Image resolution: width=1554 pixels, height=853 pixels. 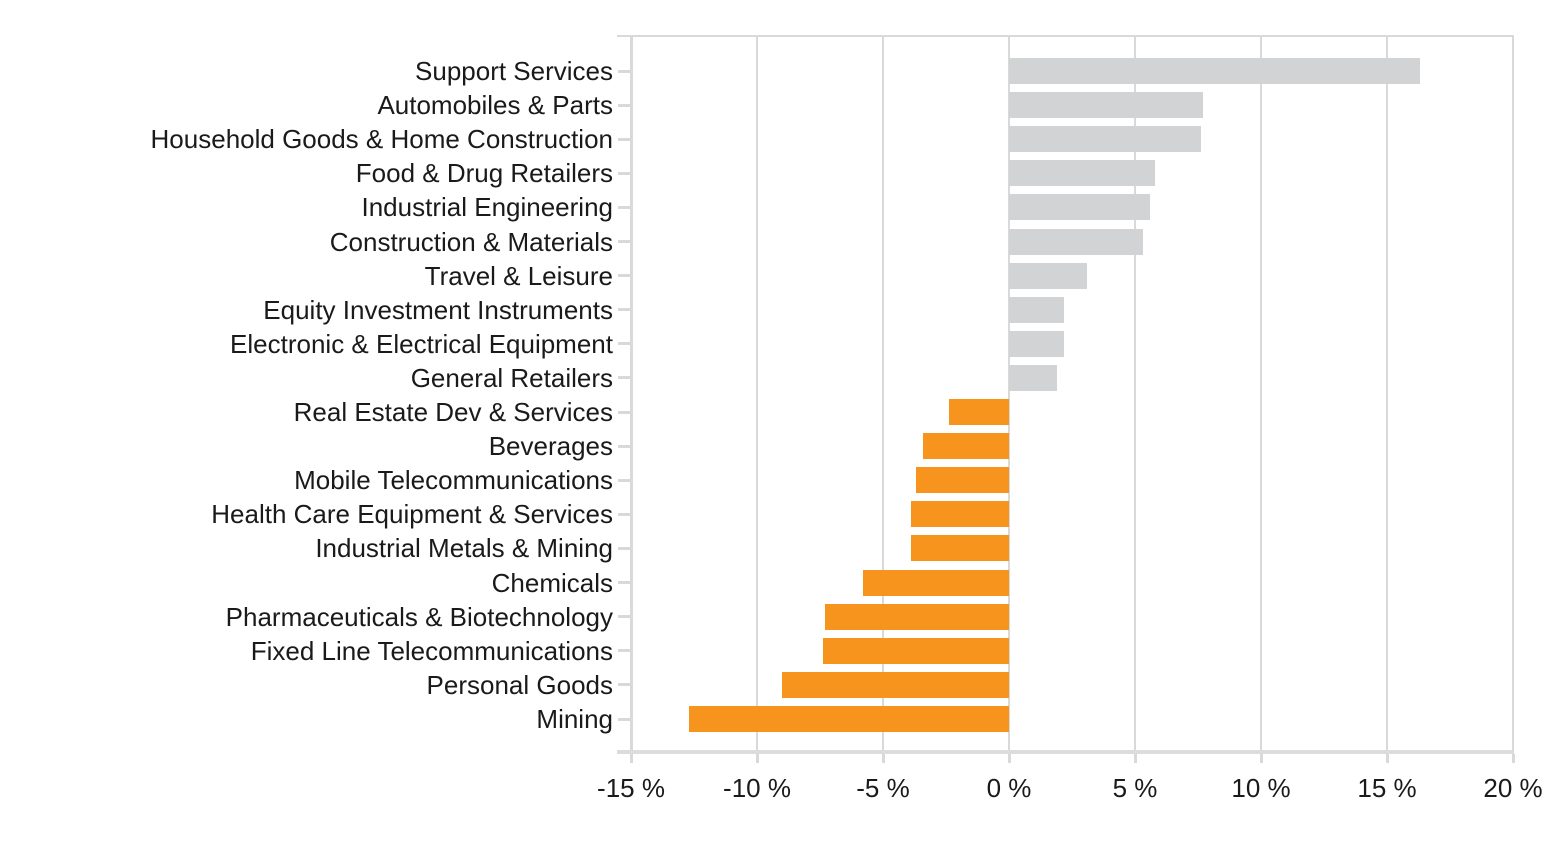 I want to click on category-label-mobile-telecommunications: Mobile Telecommunications, so click(x=453, y=480).